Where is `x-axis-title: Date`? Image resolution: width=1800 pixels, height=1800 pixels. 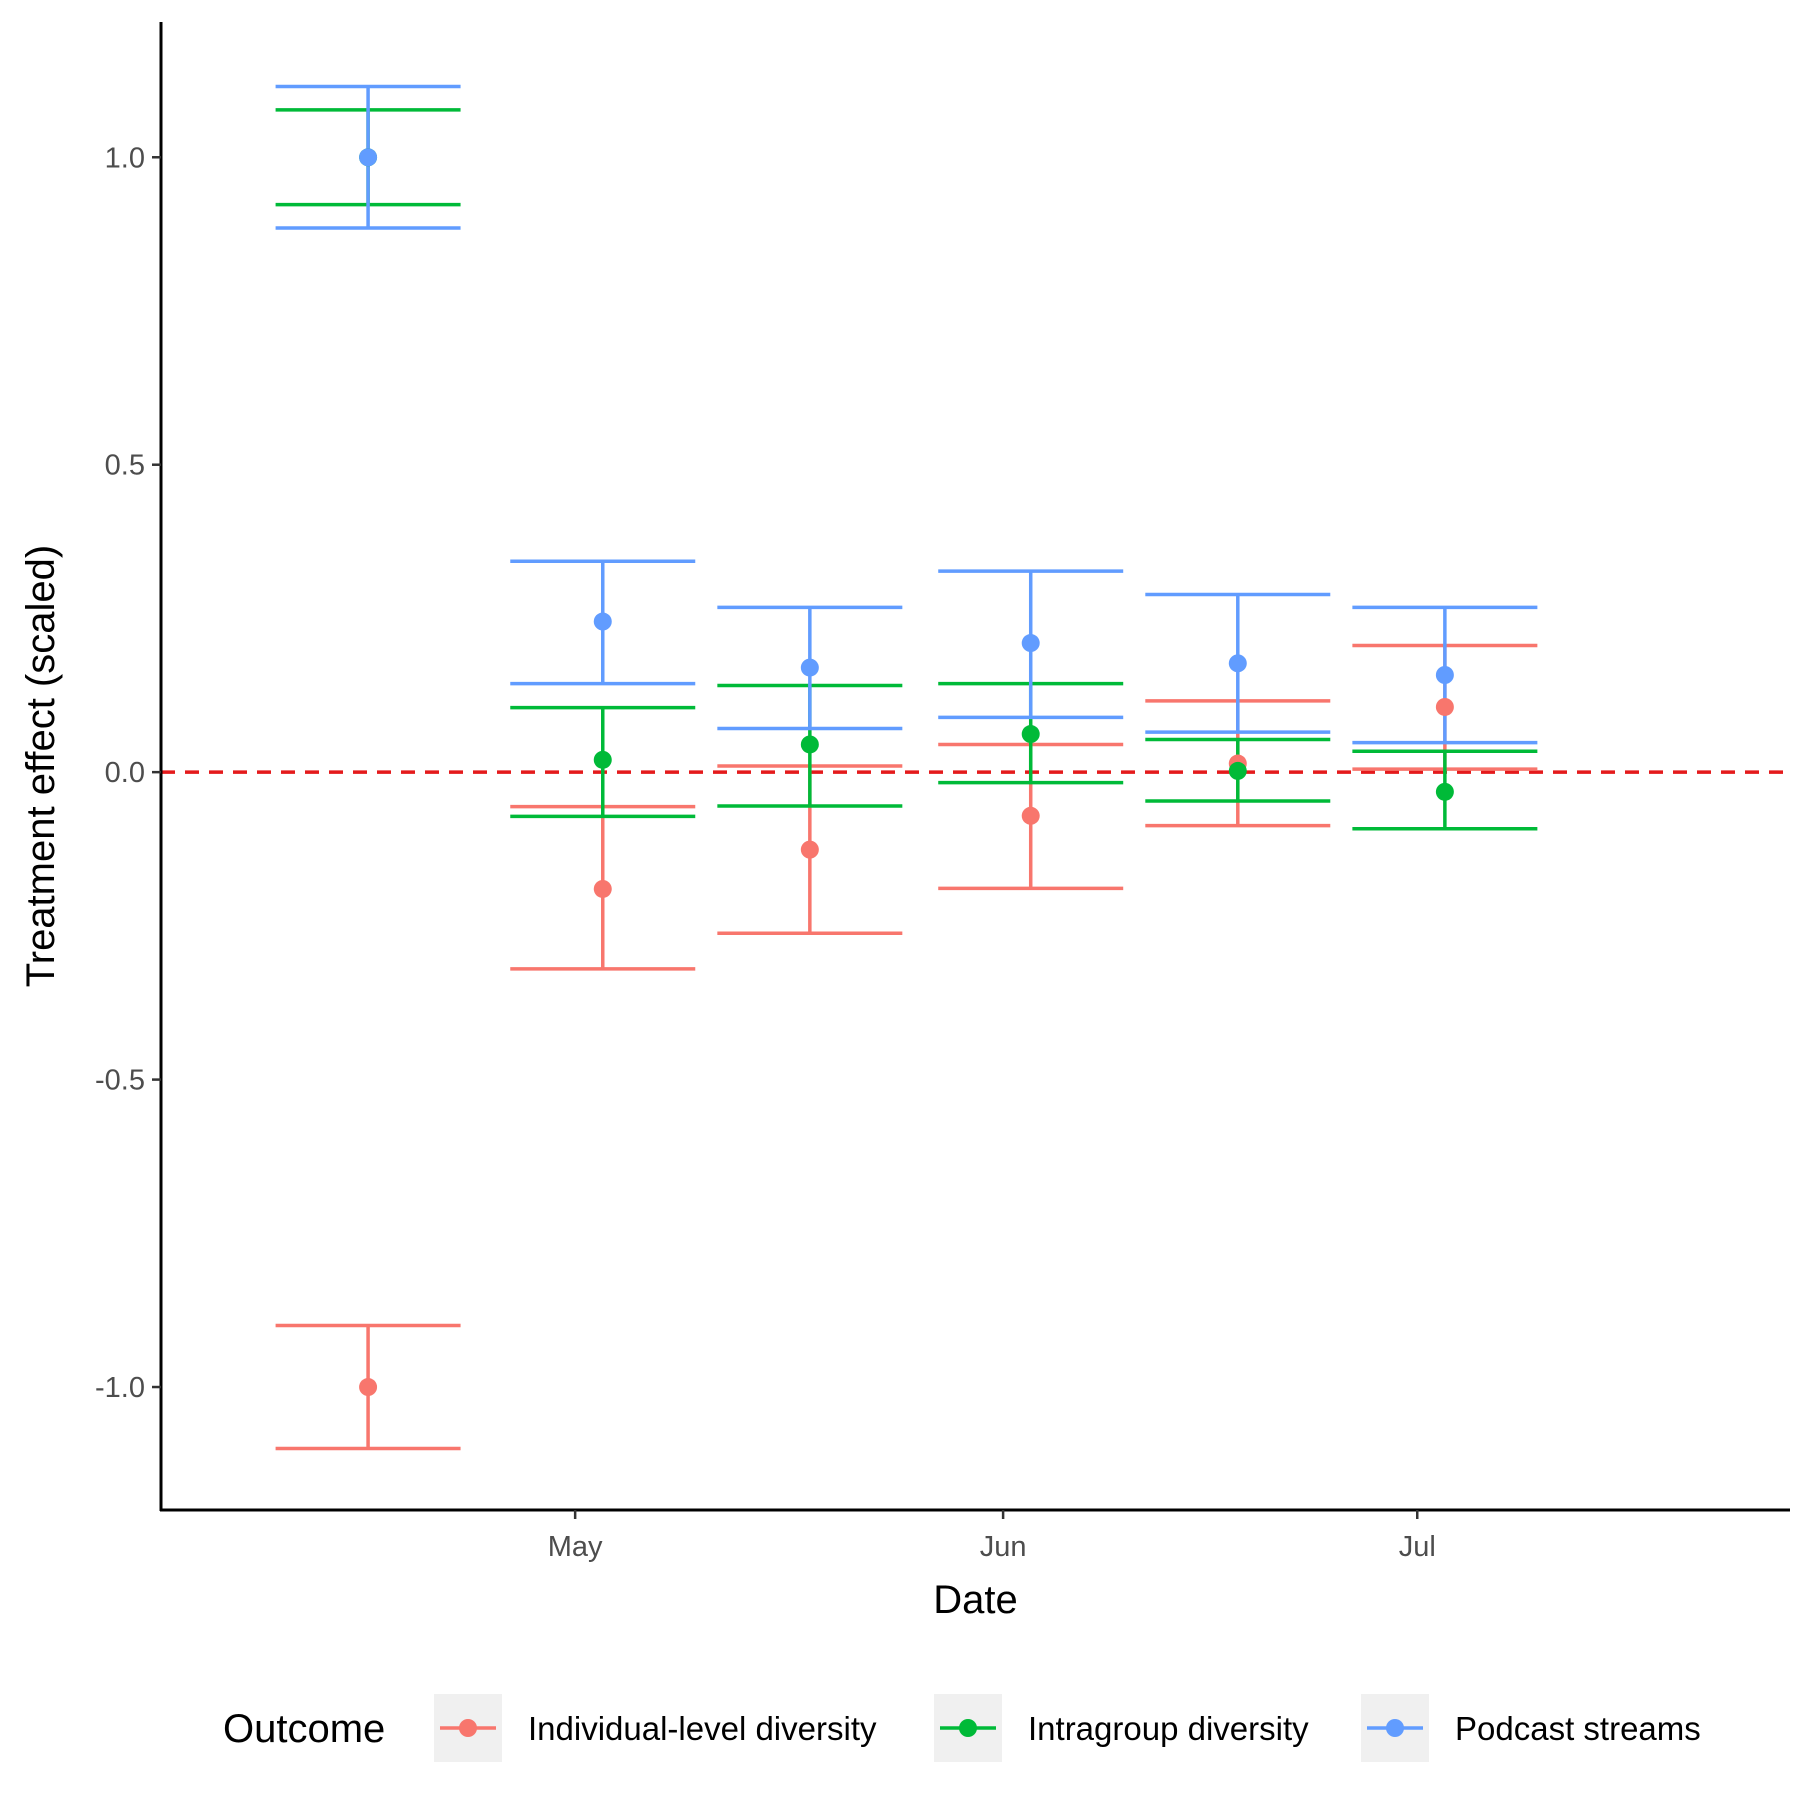
x-axis-title: Date is located at coordinates (975, 1600).